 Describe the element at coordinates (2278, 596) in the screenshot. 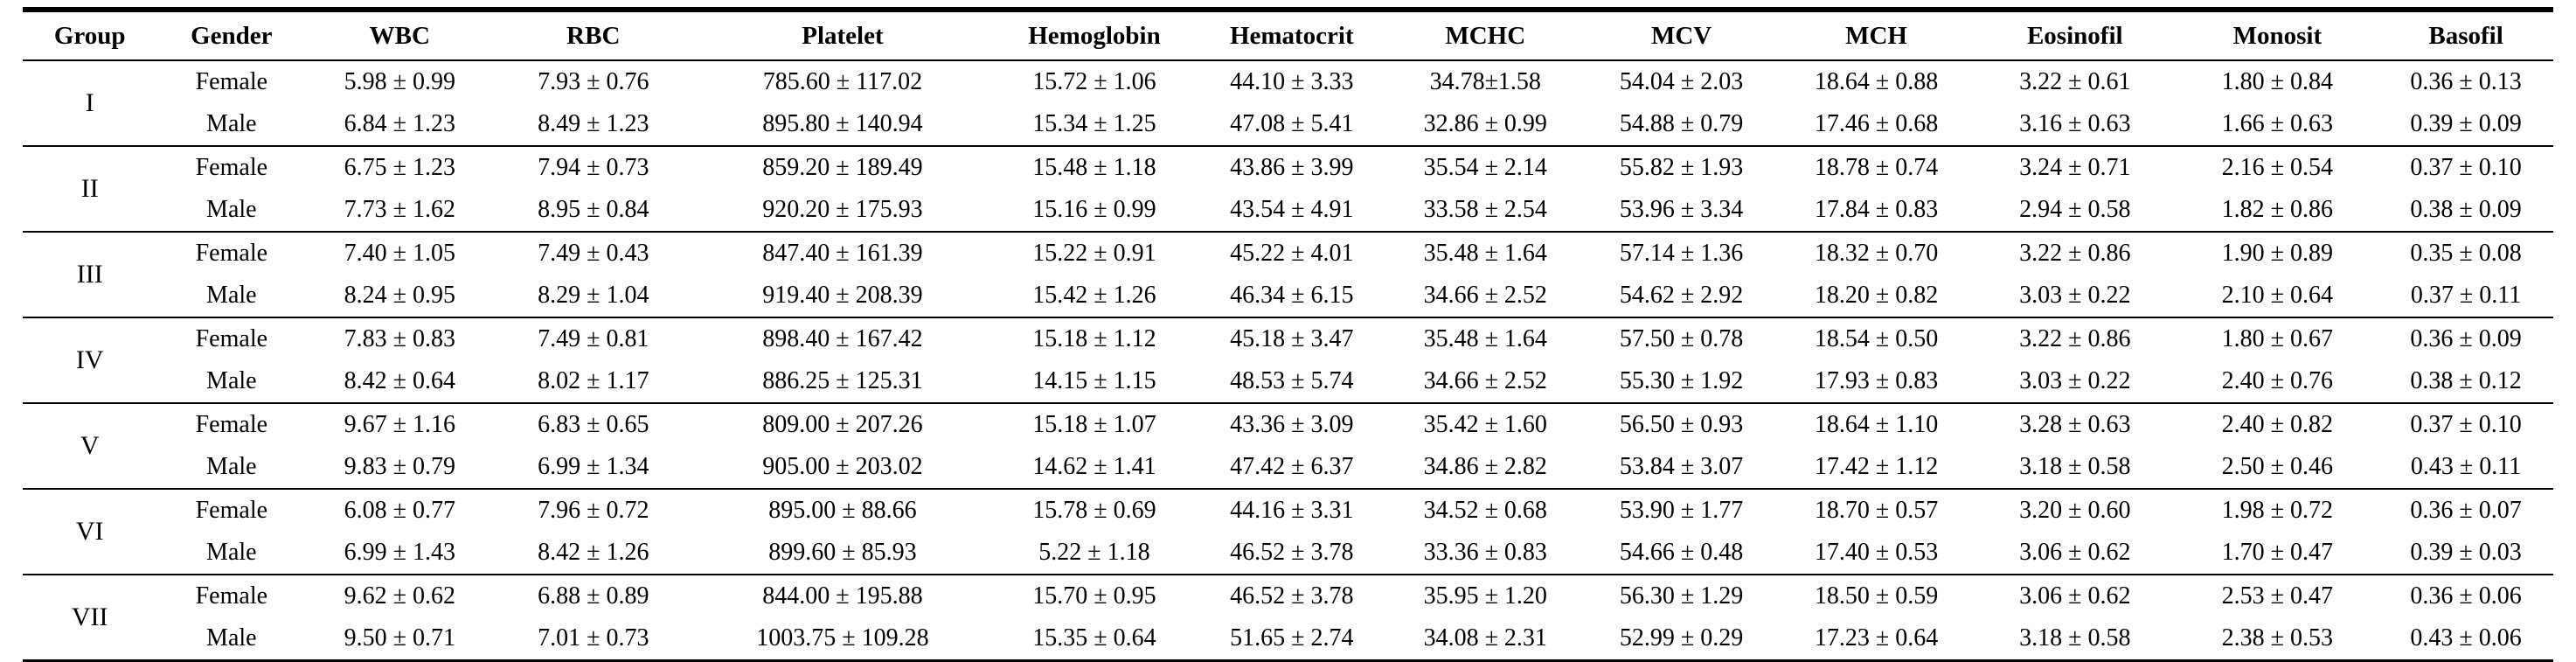

I see `value-cell: 2.53 ± 0.47` at that location.